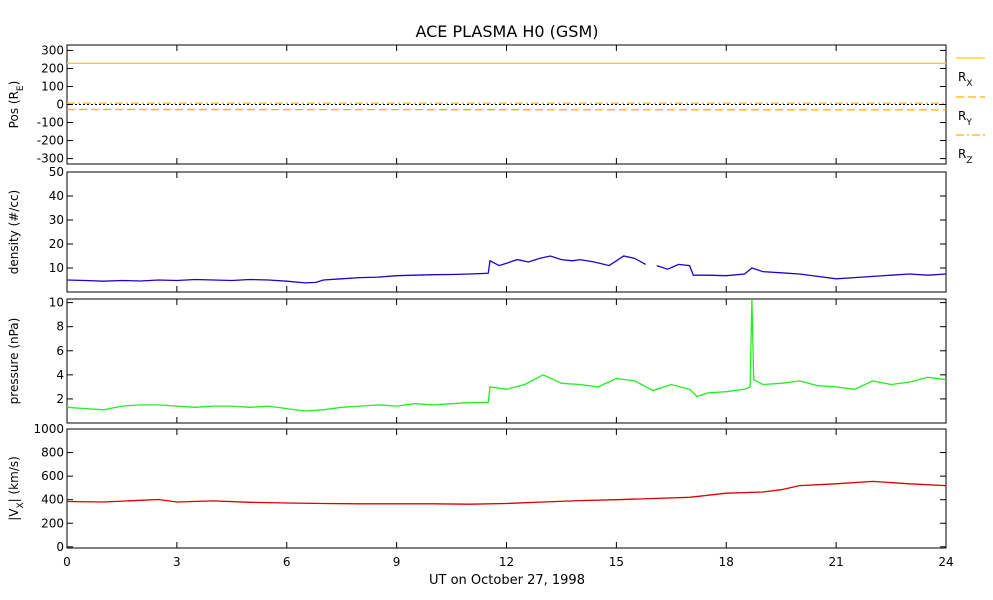 Image resolution: width=993 pixels, height=600 pixels. What do you see at coordinates (56, 220) in the screenshot?
I see `y-tick-label-density: 30` at bounding box center [56, 220].